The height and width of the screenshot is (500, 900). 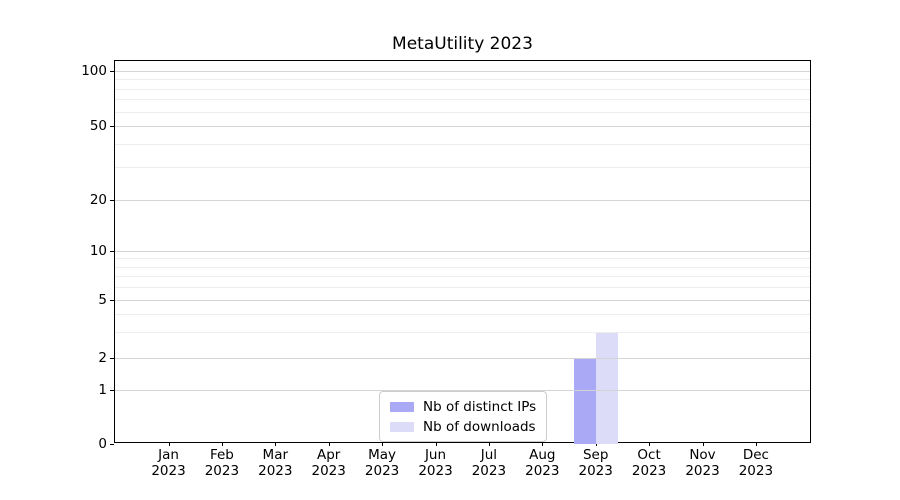 I want to click on y-tick-label-2: 2, so click(x=102, y=358).